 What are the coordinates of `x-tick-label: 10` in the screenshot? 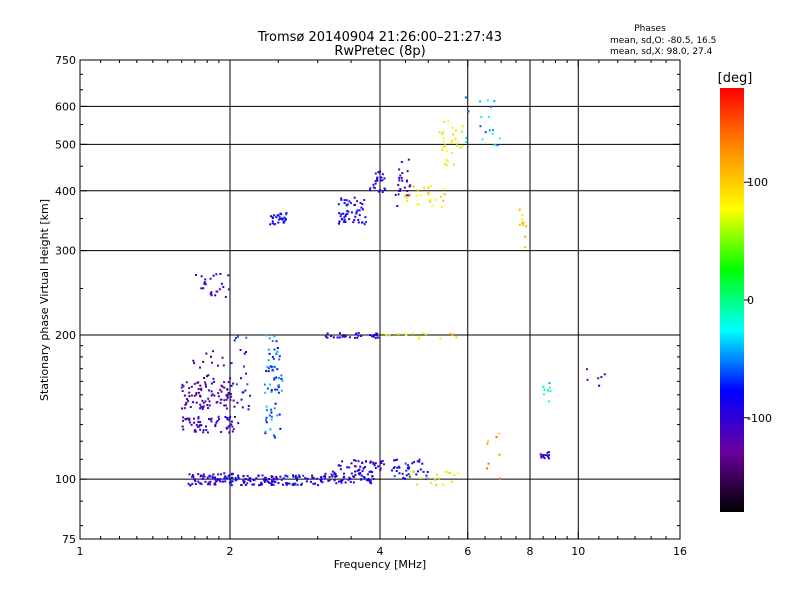 It's located at (578, 551).